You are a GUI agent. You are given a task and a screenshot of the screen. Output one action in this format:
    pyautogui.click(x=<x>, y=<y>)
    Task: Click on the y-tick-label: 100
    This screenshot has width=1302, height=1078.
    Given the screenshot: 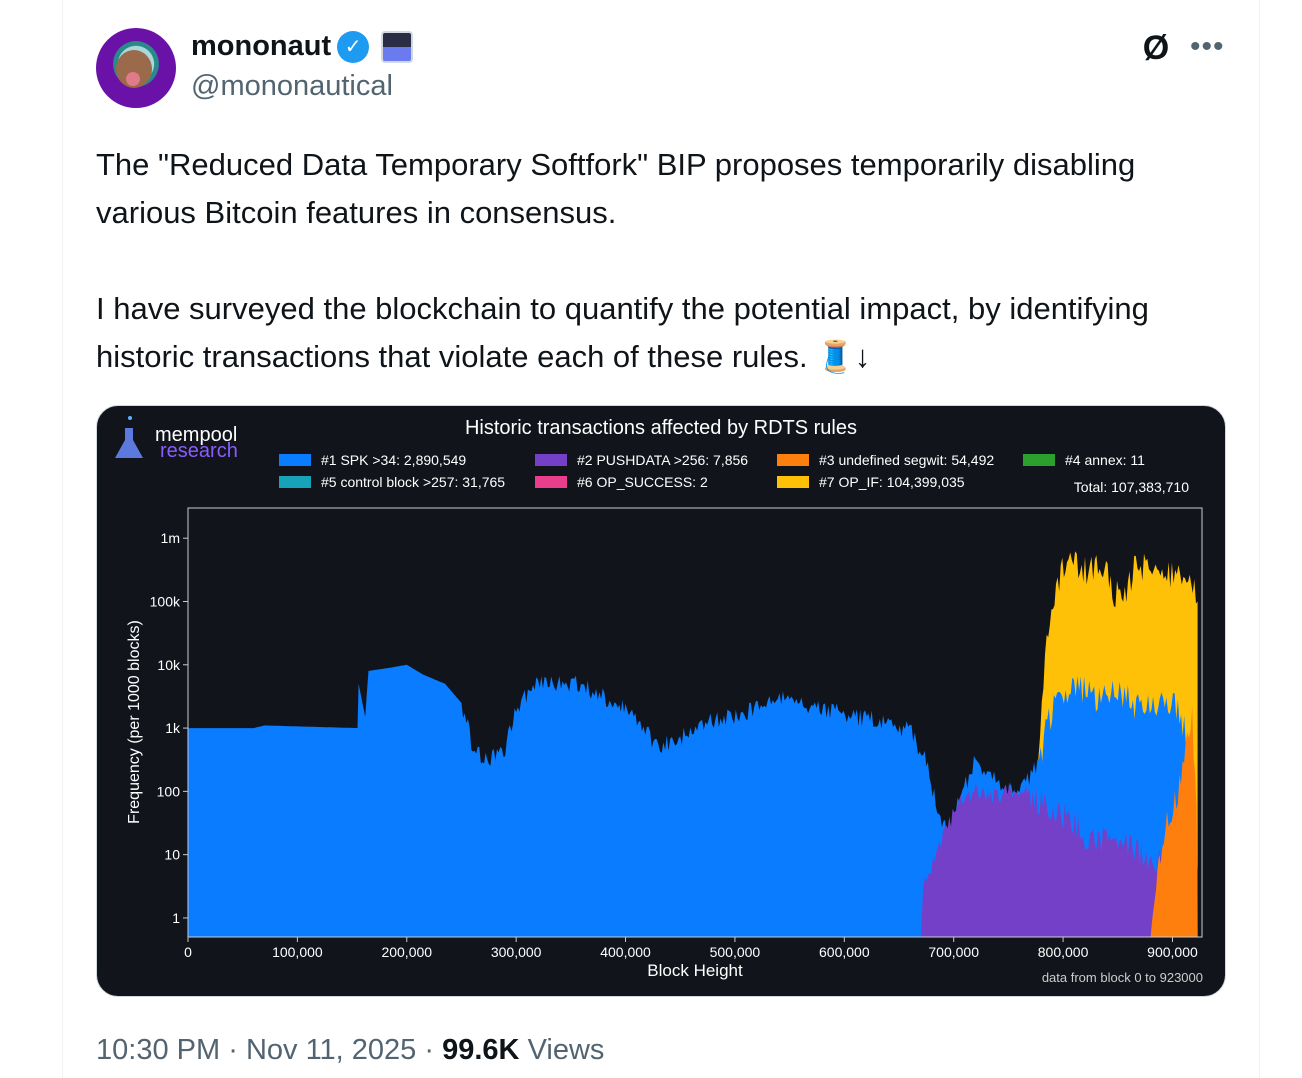 What is the action you would take?
    pyautogui.click(x=169, y=791)
    